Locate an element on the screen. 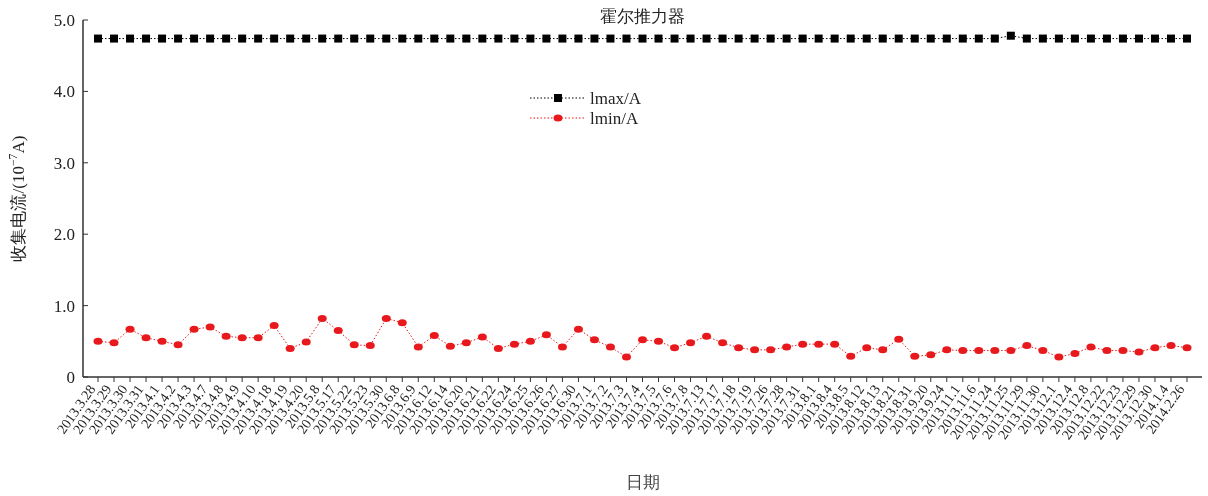  y-tick-label: 1.0 is located at coordinates (64, 306).